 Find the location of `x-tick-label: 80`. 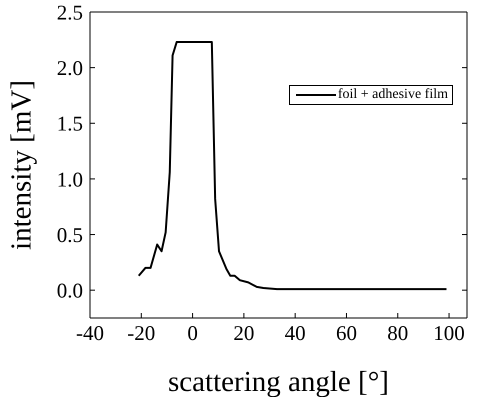

x-tick-label: 80 is located at coordinates (397, 332).